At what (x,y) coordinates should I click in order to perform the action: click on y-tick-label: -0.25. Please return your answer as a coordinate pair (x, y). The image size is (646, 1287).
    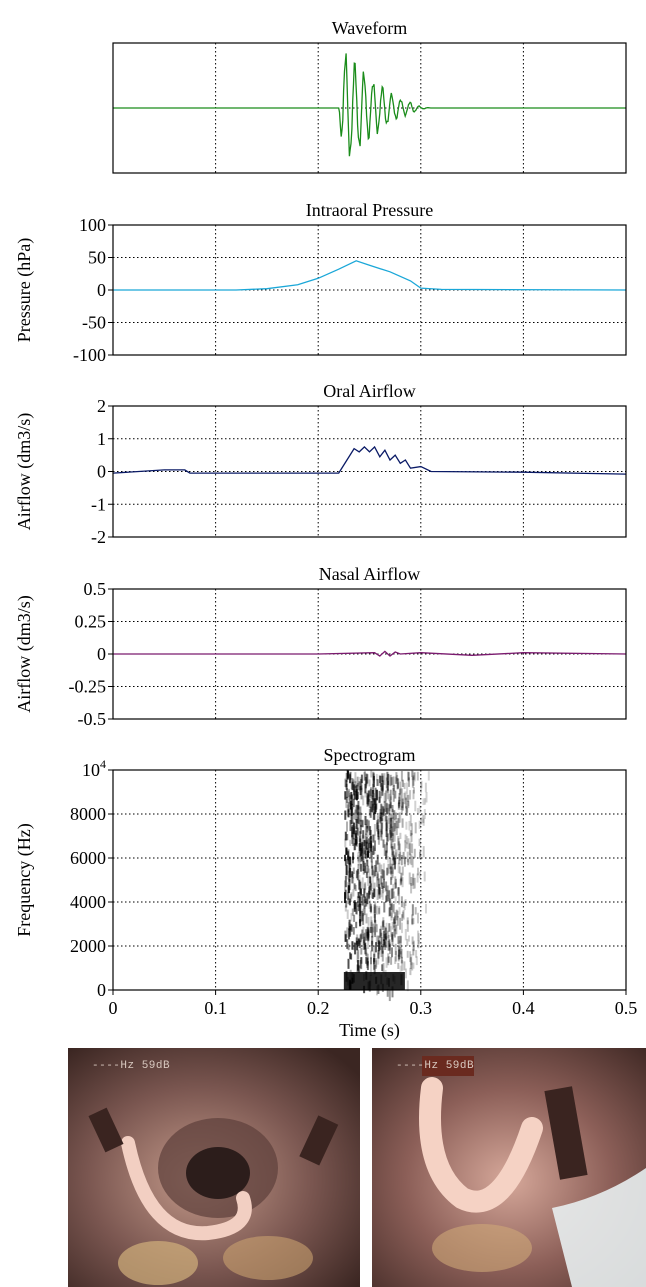
    Looking at the image, I should click on (88, 687).